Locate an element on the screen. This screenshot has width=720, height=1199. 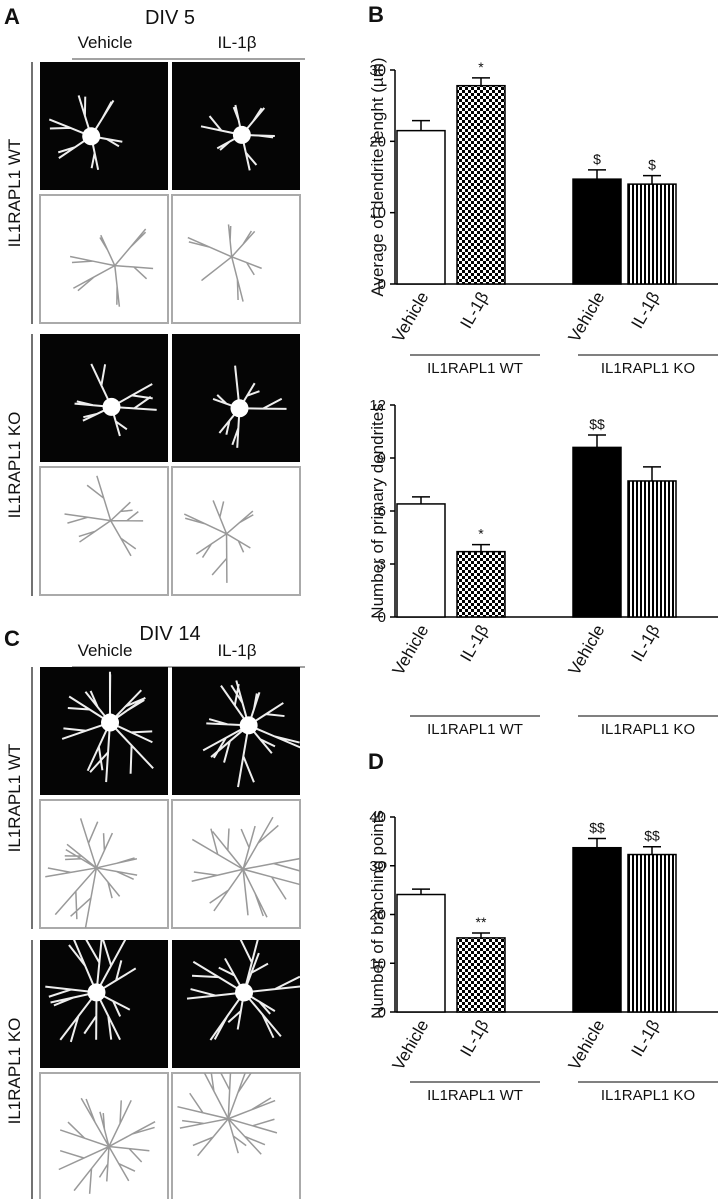
group-label: IL1RAPL1 KO is located at coordinates (648, 729).